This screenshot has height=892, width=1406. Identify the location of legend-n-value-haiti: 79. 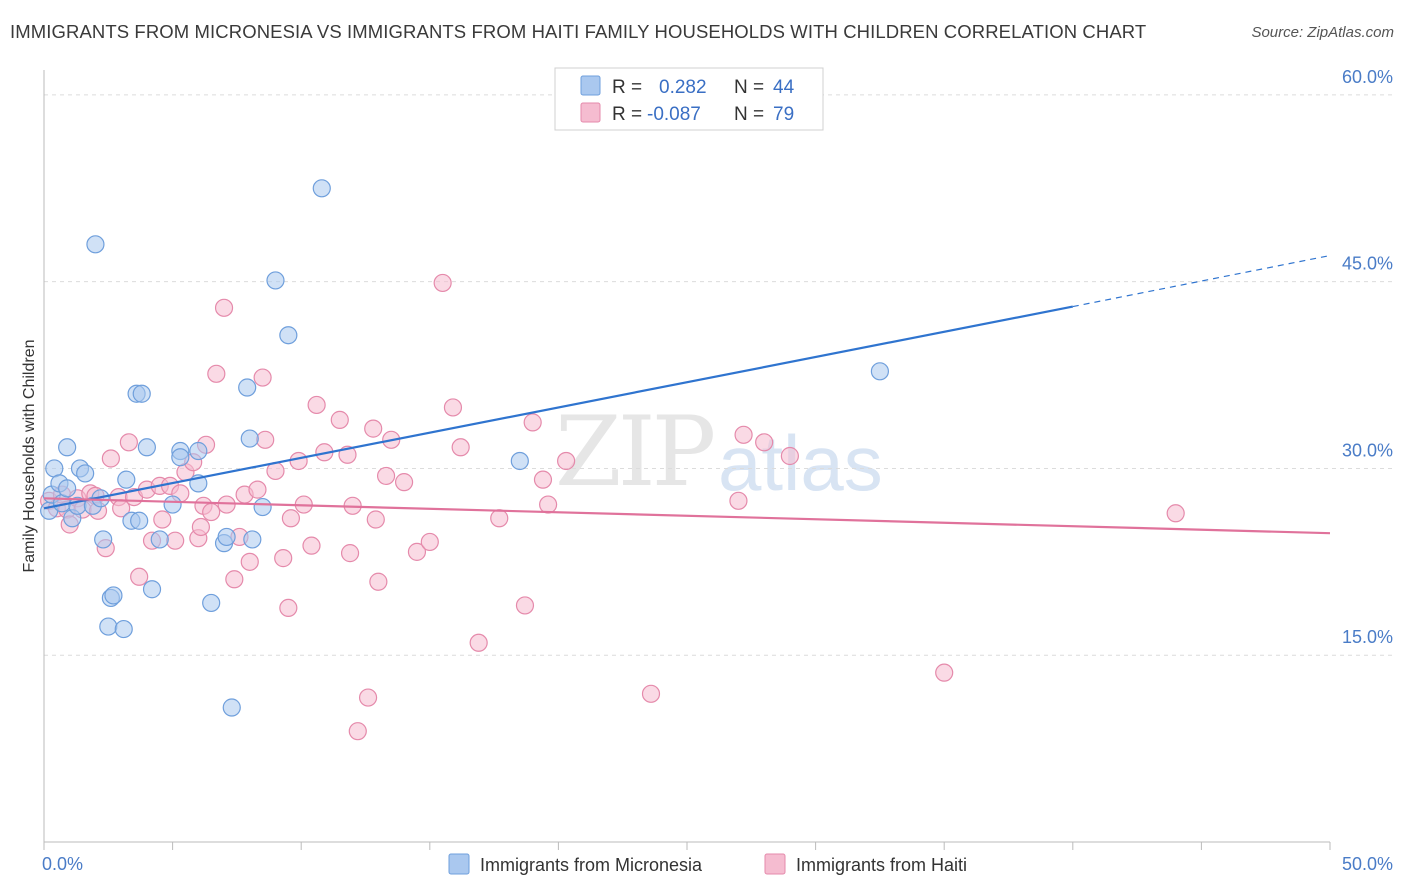
(783, 114).